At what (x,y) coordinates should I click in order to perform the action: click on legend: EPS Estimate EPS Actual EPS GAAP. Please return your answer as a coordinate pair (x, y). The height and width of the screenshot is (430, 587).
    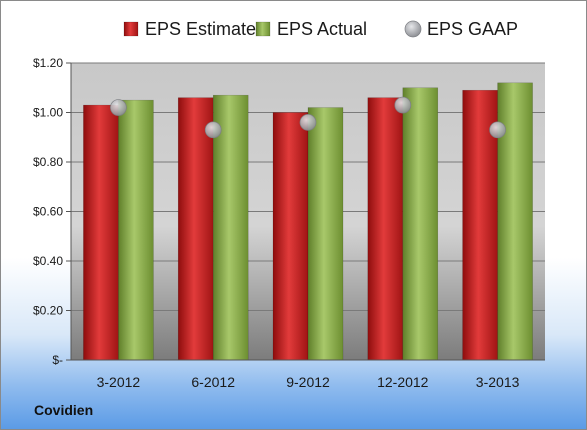
    Looking at the image, I should click on (320, 29).